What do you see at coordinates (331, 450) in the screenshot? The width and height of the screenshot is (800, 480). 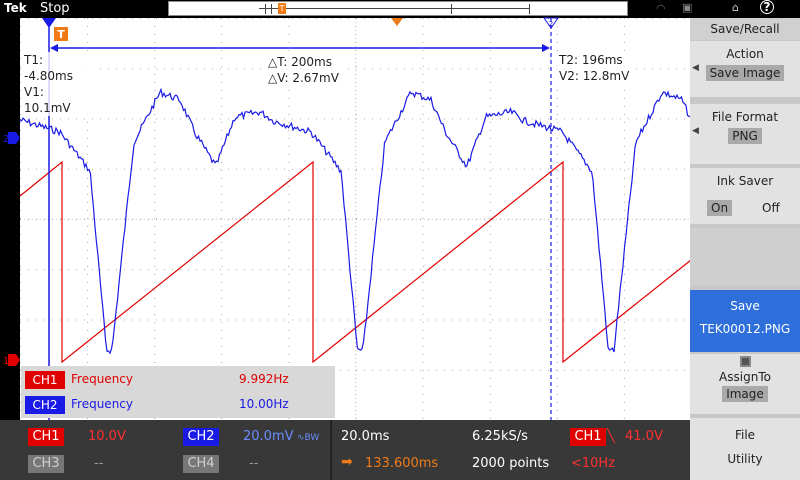 I see `status-divider` at bounding box center [331, 450].